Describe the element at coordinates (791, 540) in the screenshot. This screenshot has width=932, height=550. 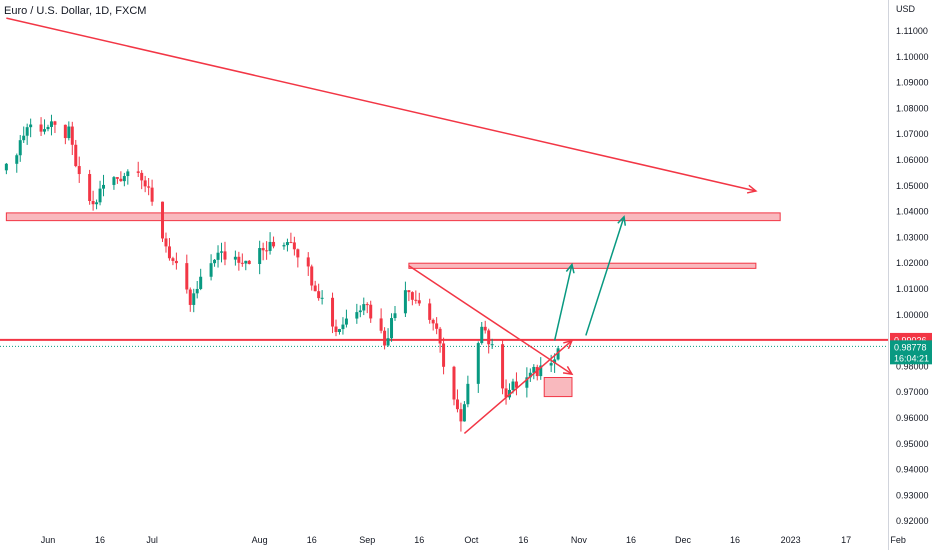
I see `time-tick-label: 2023` at that location.